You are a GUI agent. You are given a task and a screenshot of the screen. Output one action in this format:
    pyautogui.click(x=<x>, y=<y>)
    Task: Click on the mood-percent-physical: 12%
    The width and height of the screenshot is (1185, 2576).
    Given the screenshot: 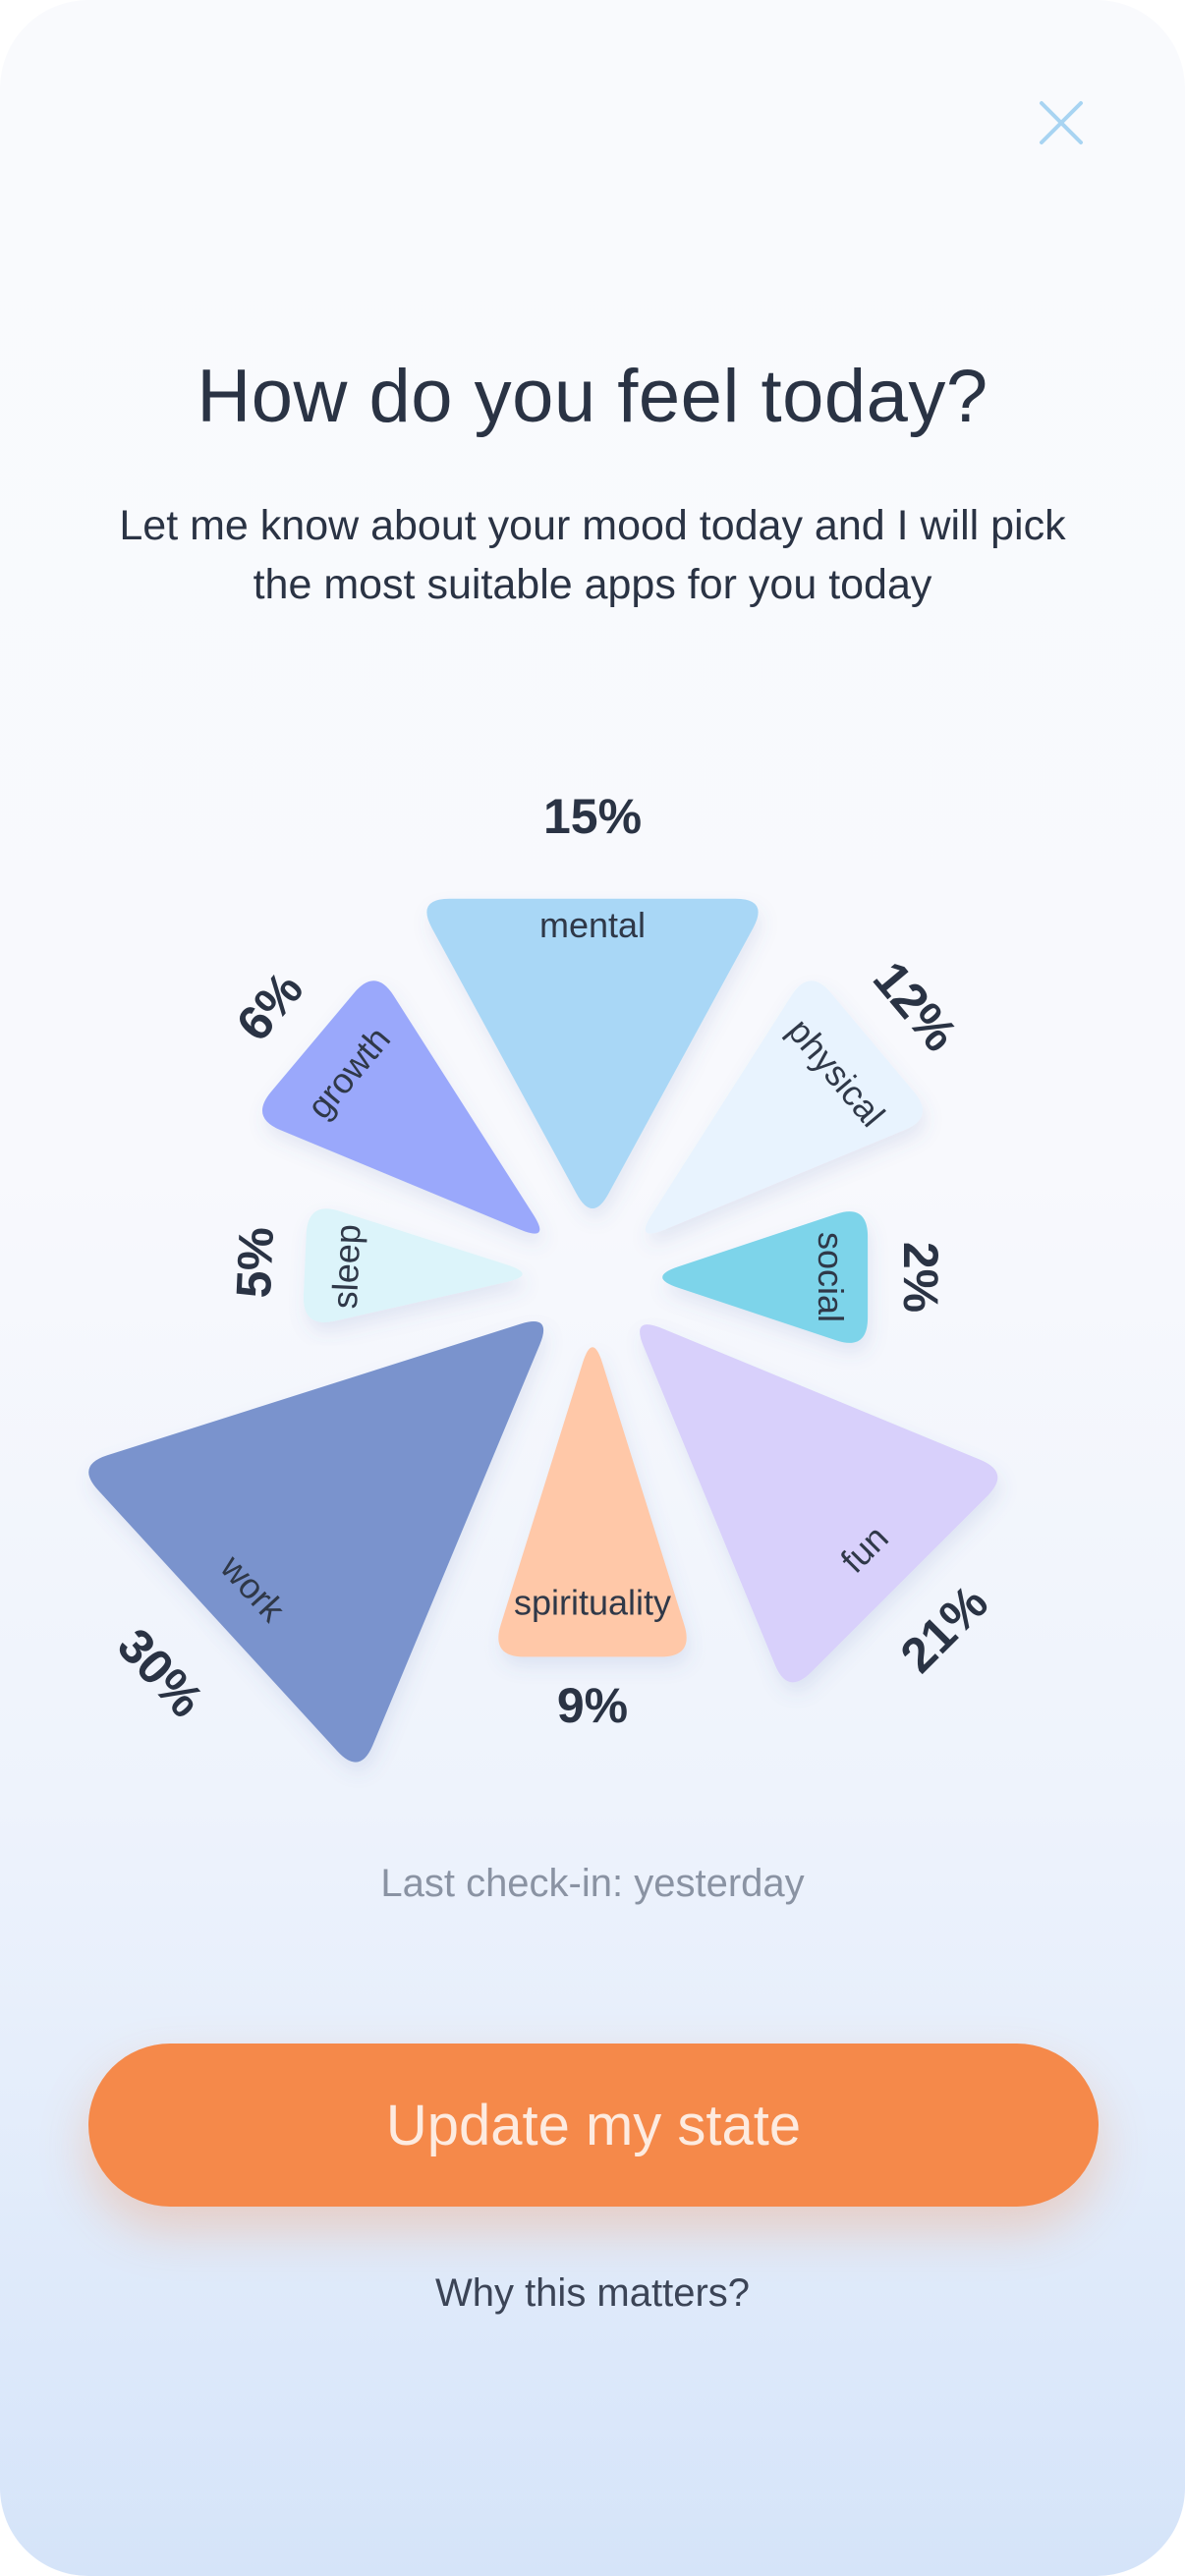 What is the action you would take?
    pyautogui.click(x=916, y=1006)
    